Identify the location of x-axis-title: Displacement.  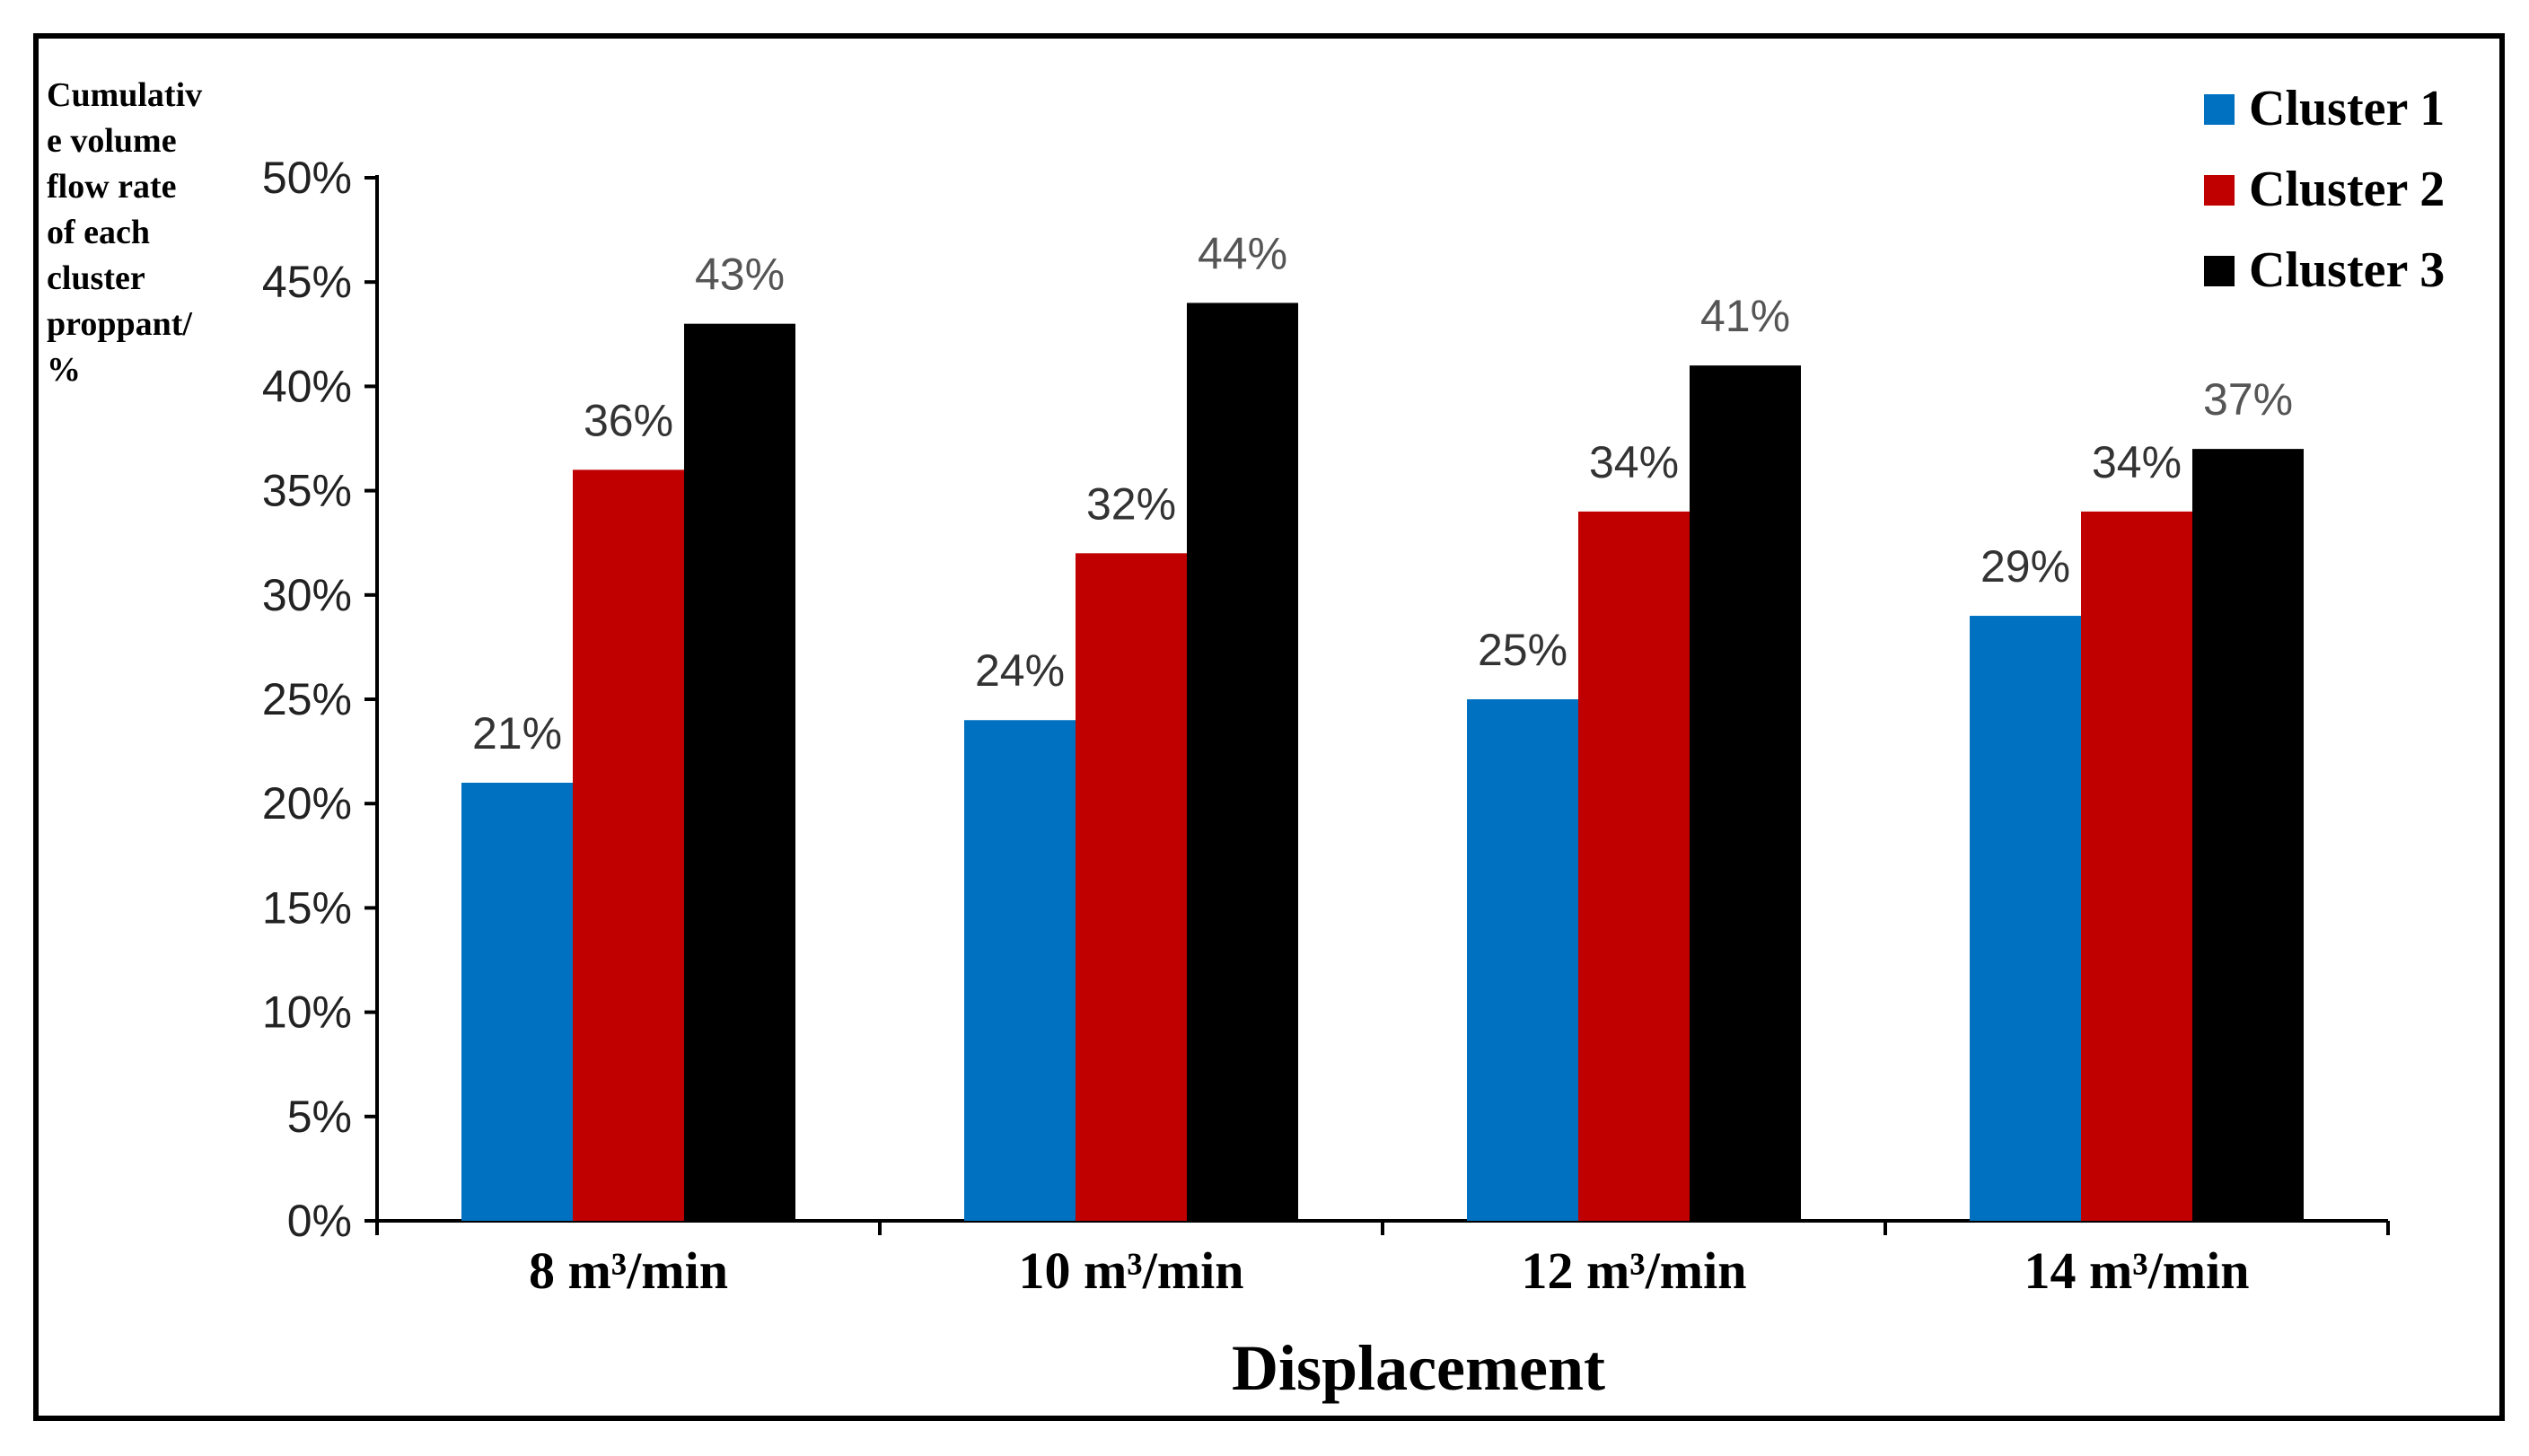
(1419, 1368).